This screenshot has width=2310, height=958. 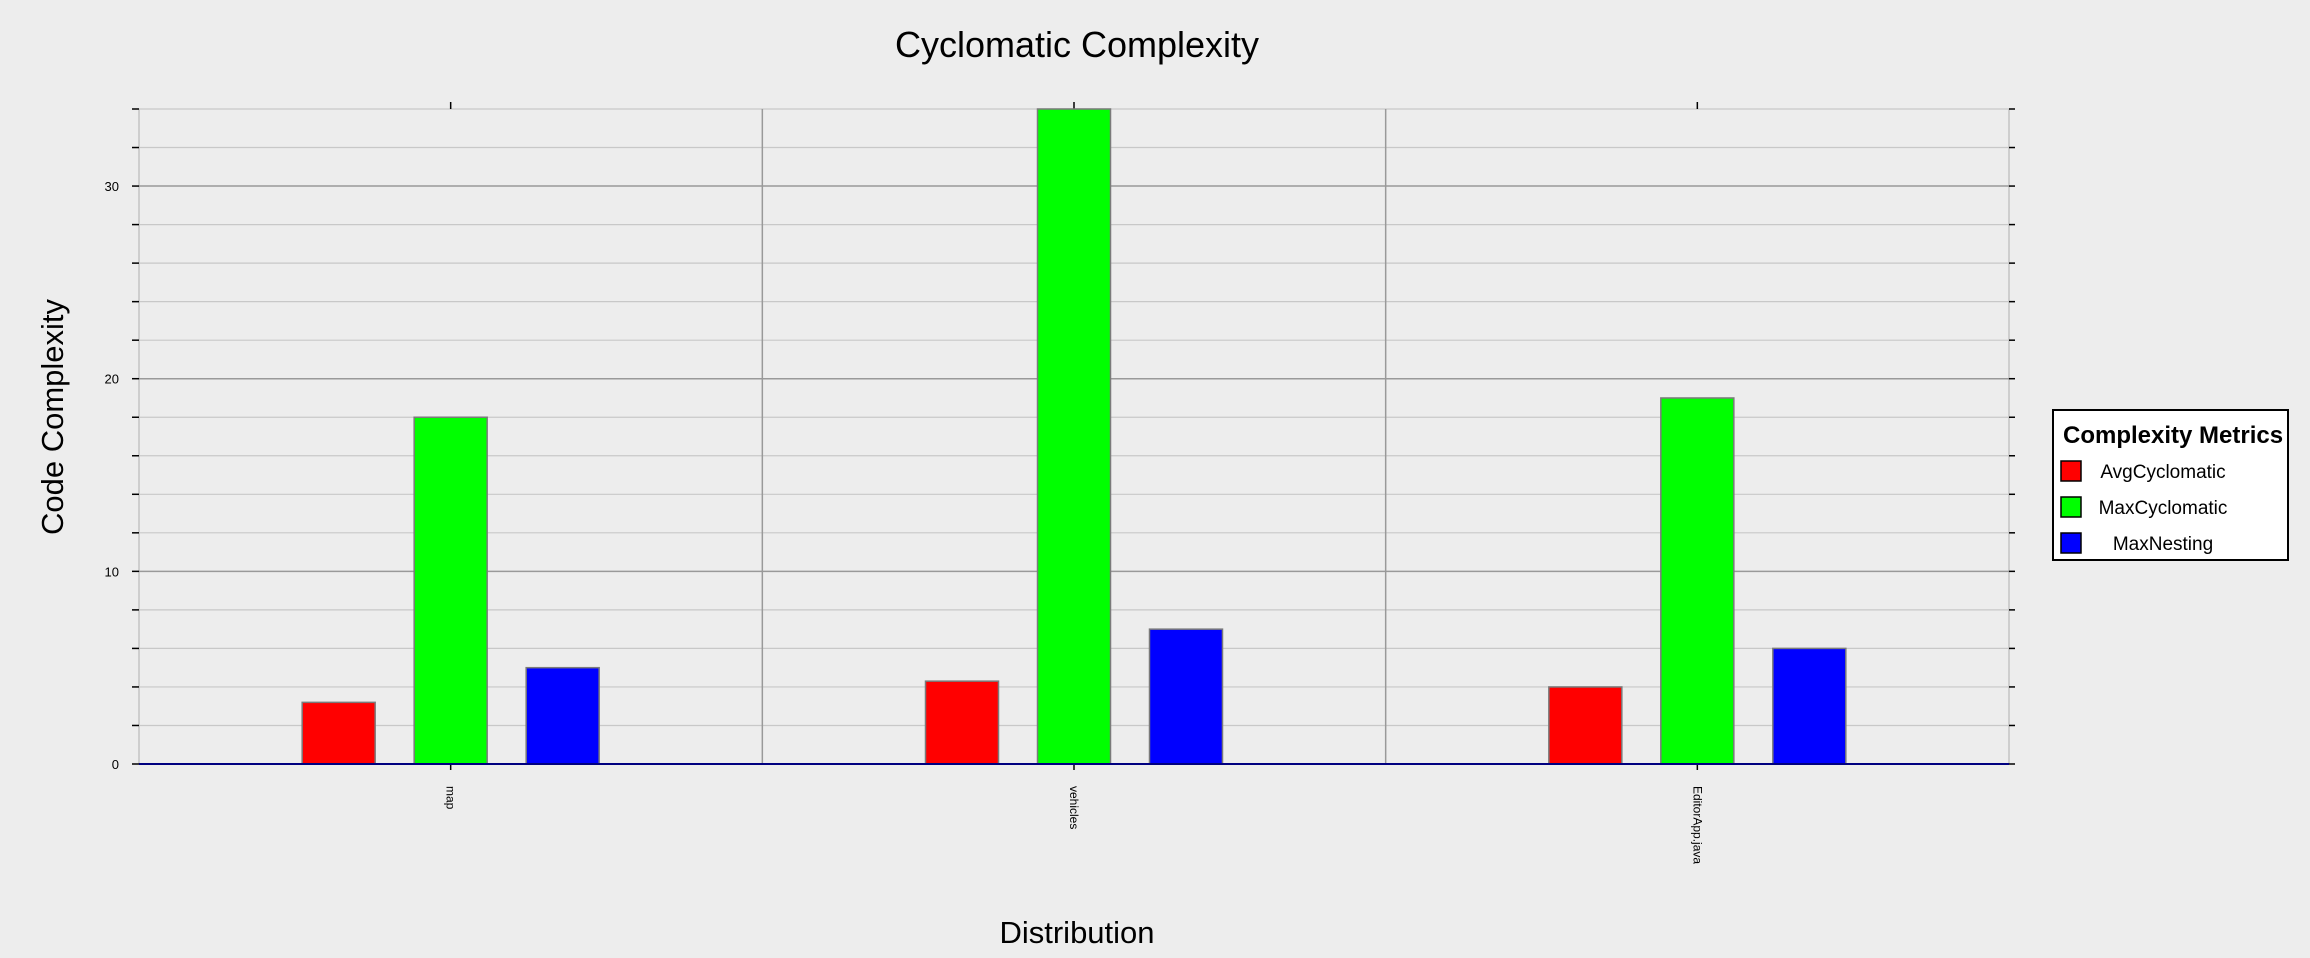 I want to click on y-tick-label: 20, so click(x=112, y=379).